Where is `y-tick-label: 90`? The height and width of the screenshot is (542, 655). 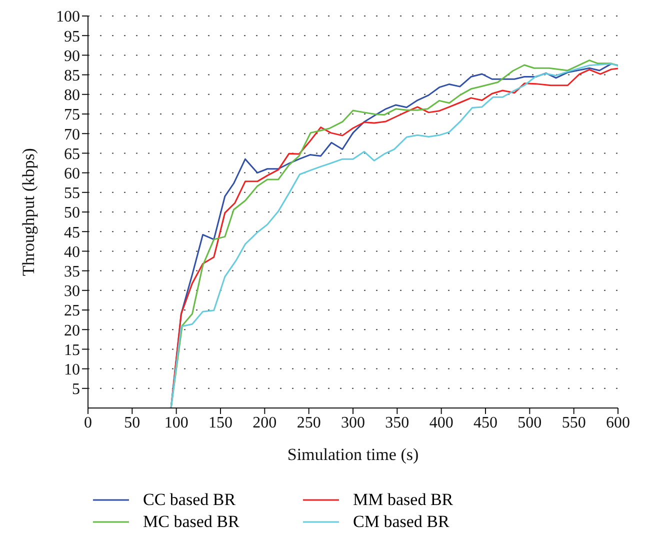 y-tick-label: 90 is located at coordinates (72, 56).